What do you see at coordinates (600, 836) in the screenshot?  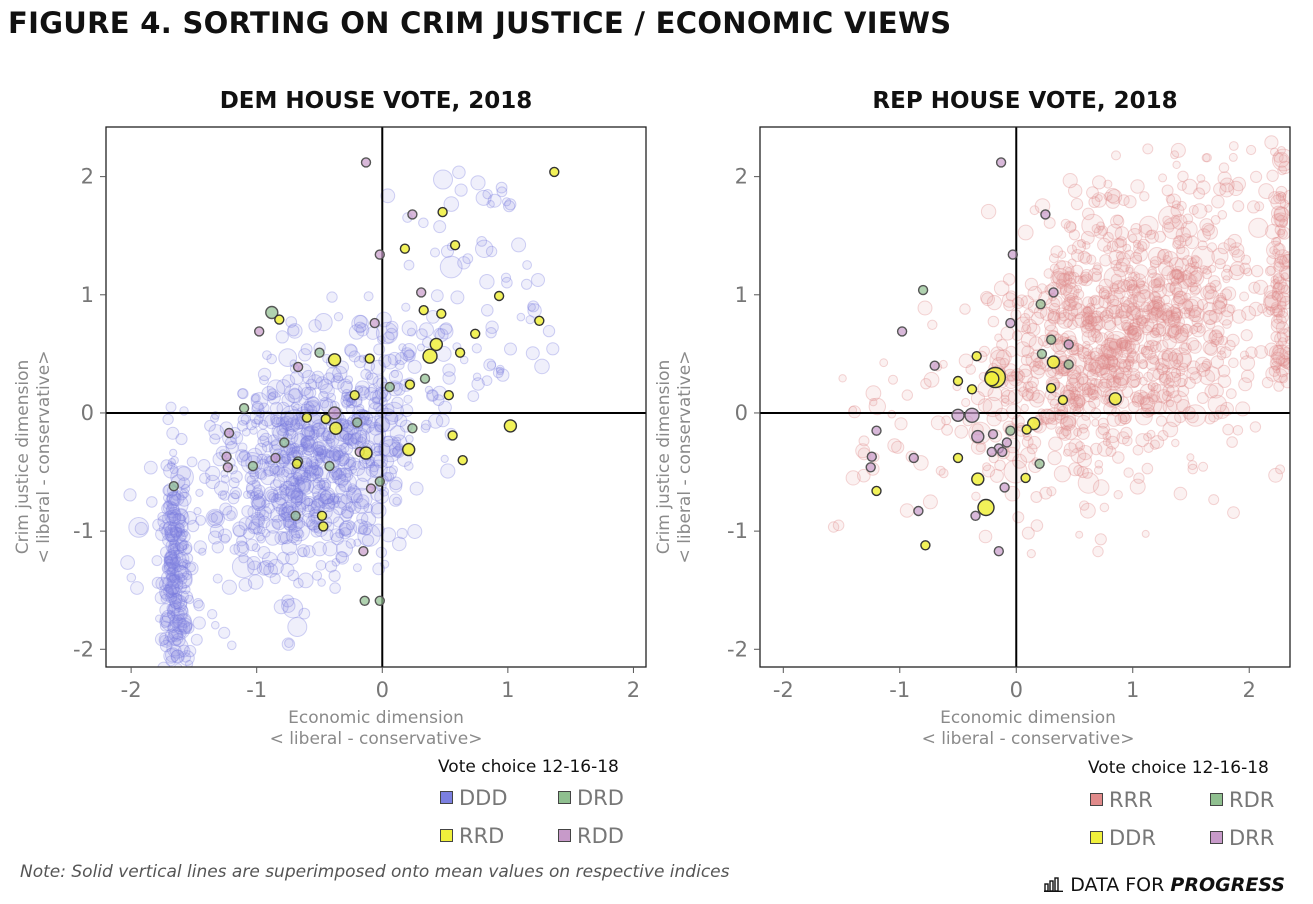 I see `rdd-label: RDD` at bounding box center [600, 836].